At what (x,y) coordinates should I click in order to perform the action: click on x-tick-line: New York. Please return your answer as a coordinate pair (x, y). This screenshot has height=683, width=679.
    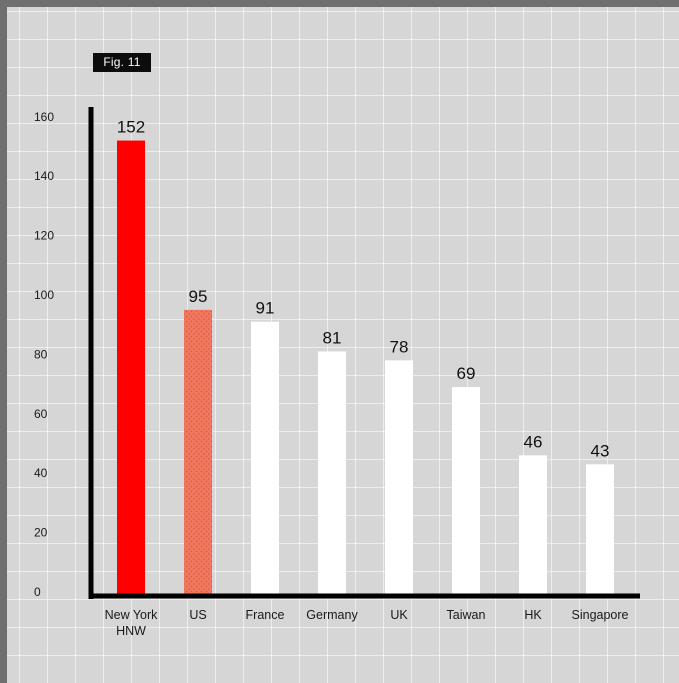
    Looking at the image, I should click on (132, 615).